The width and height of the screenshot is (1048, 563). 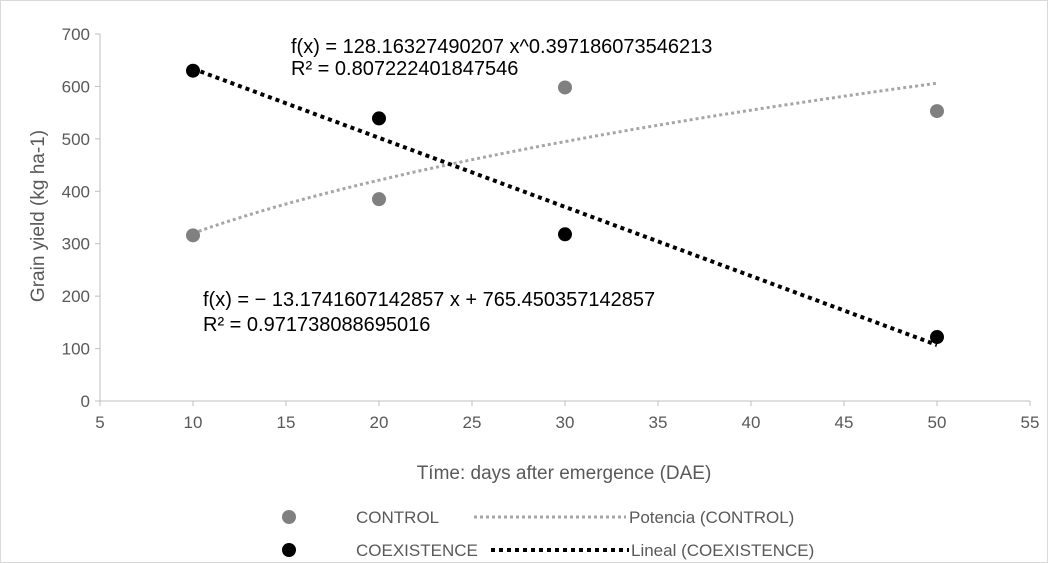 What do you see at coordinates (38, 216) in the screenshot?
I see `y-axis-title: Grain yield (kg ha-1)` at bounding box center [38, 216].